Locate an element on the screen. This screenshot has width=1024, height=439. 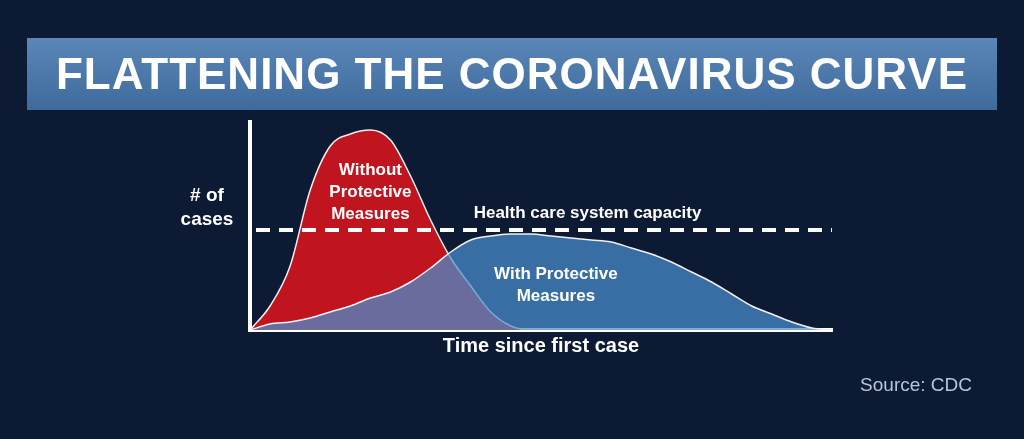
series-label: Without Protective Measures is located at coordinates (370, 191).